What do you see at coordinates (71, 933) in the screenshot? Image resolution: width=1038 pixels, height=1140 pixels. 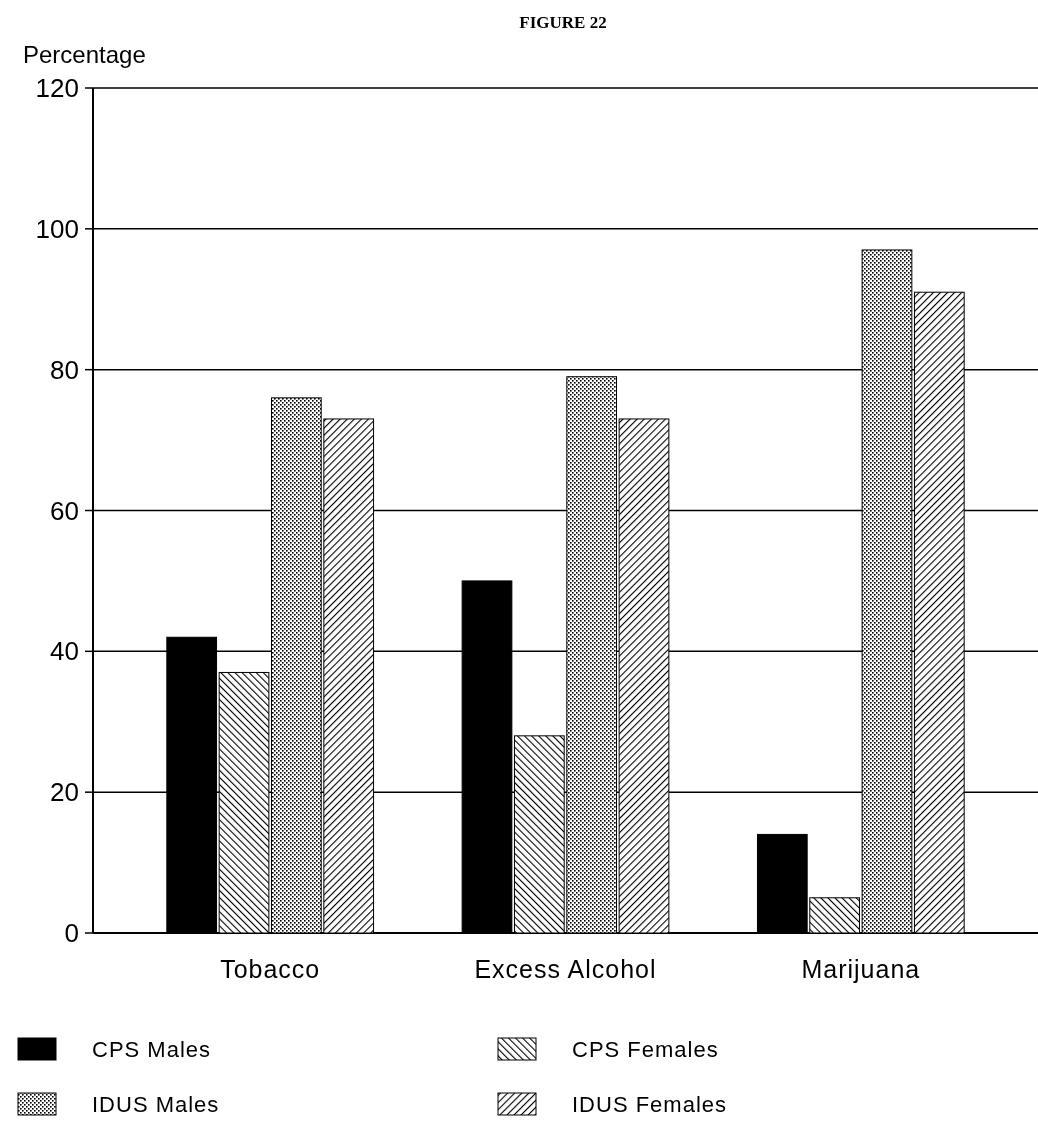 I see `y-tick-label: 0` at bounding box center [71, 933].